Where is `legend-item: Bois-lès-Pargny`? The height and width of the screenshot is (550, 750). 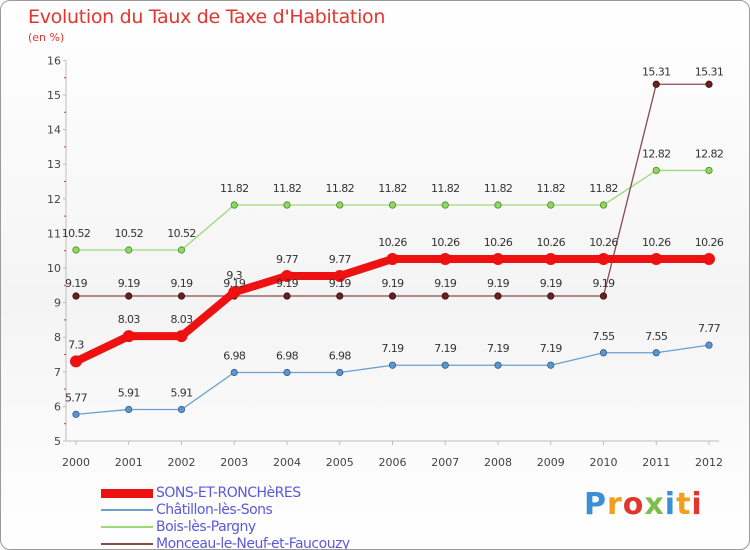
legend-item: Bois-lès-Pargny is located at coordinates (261, 527).